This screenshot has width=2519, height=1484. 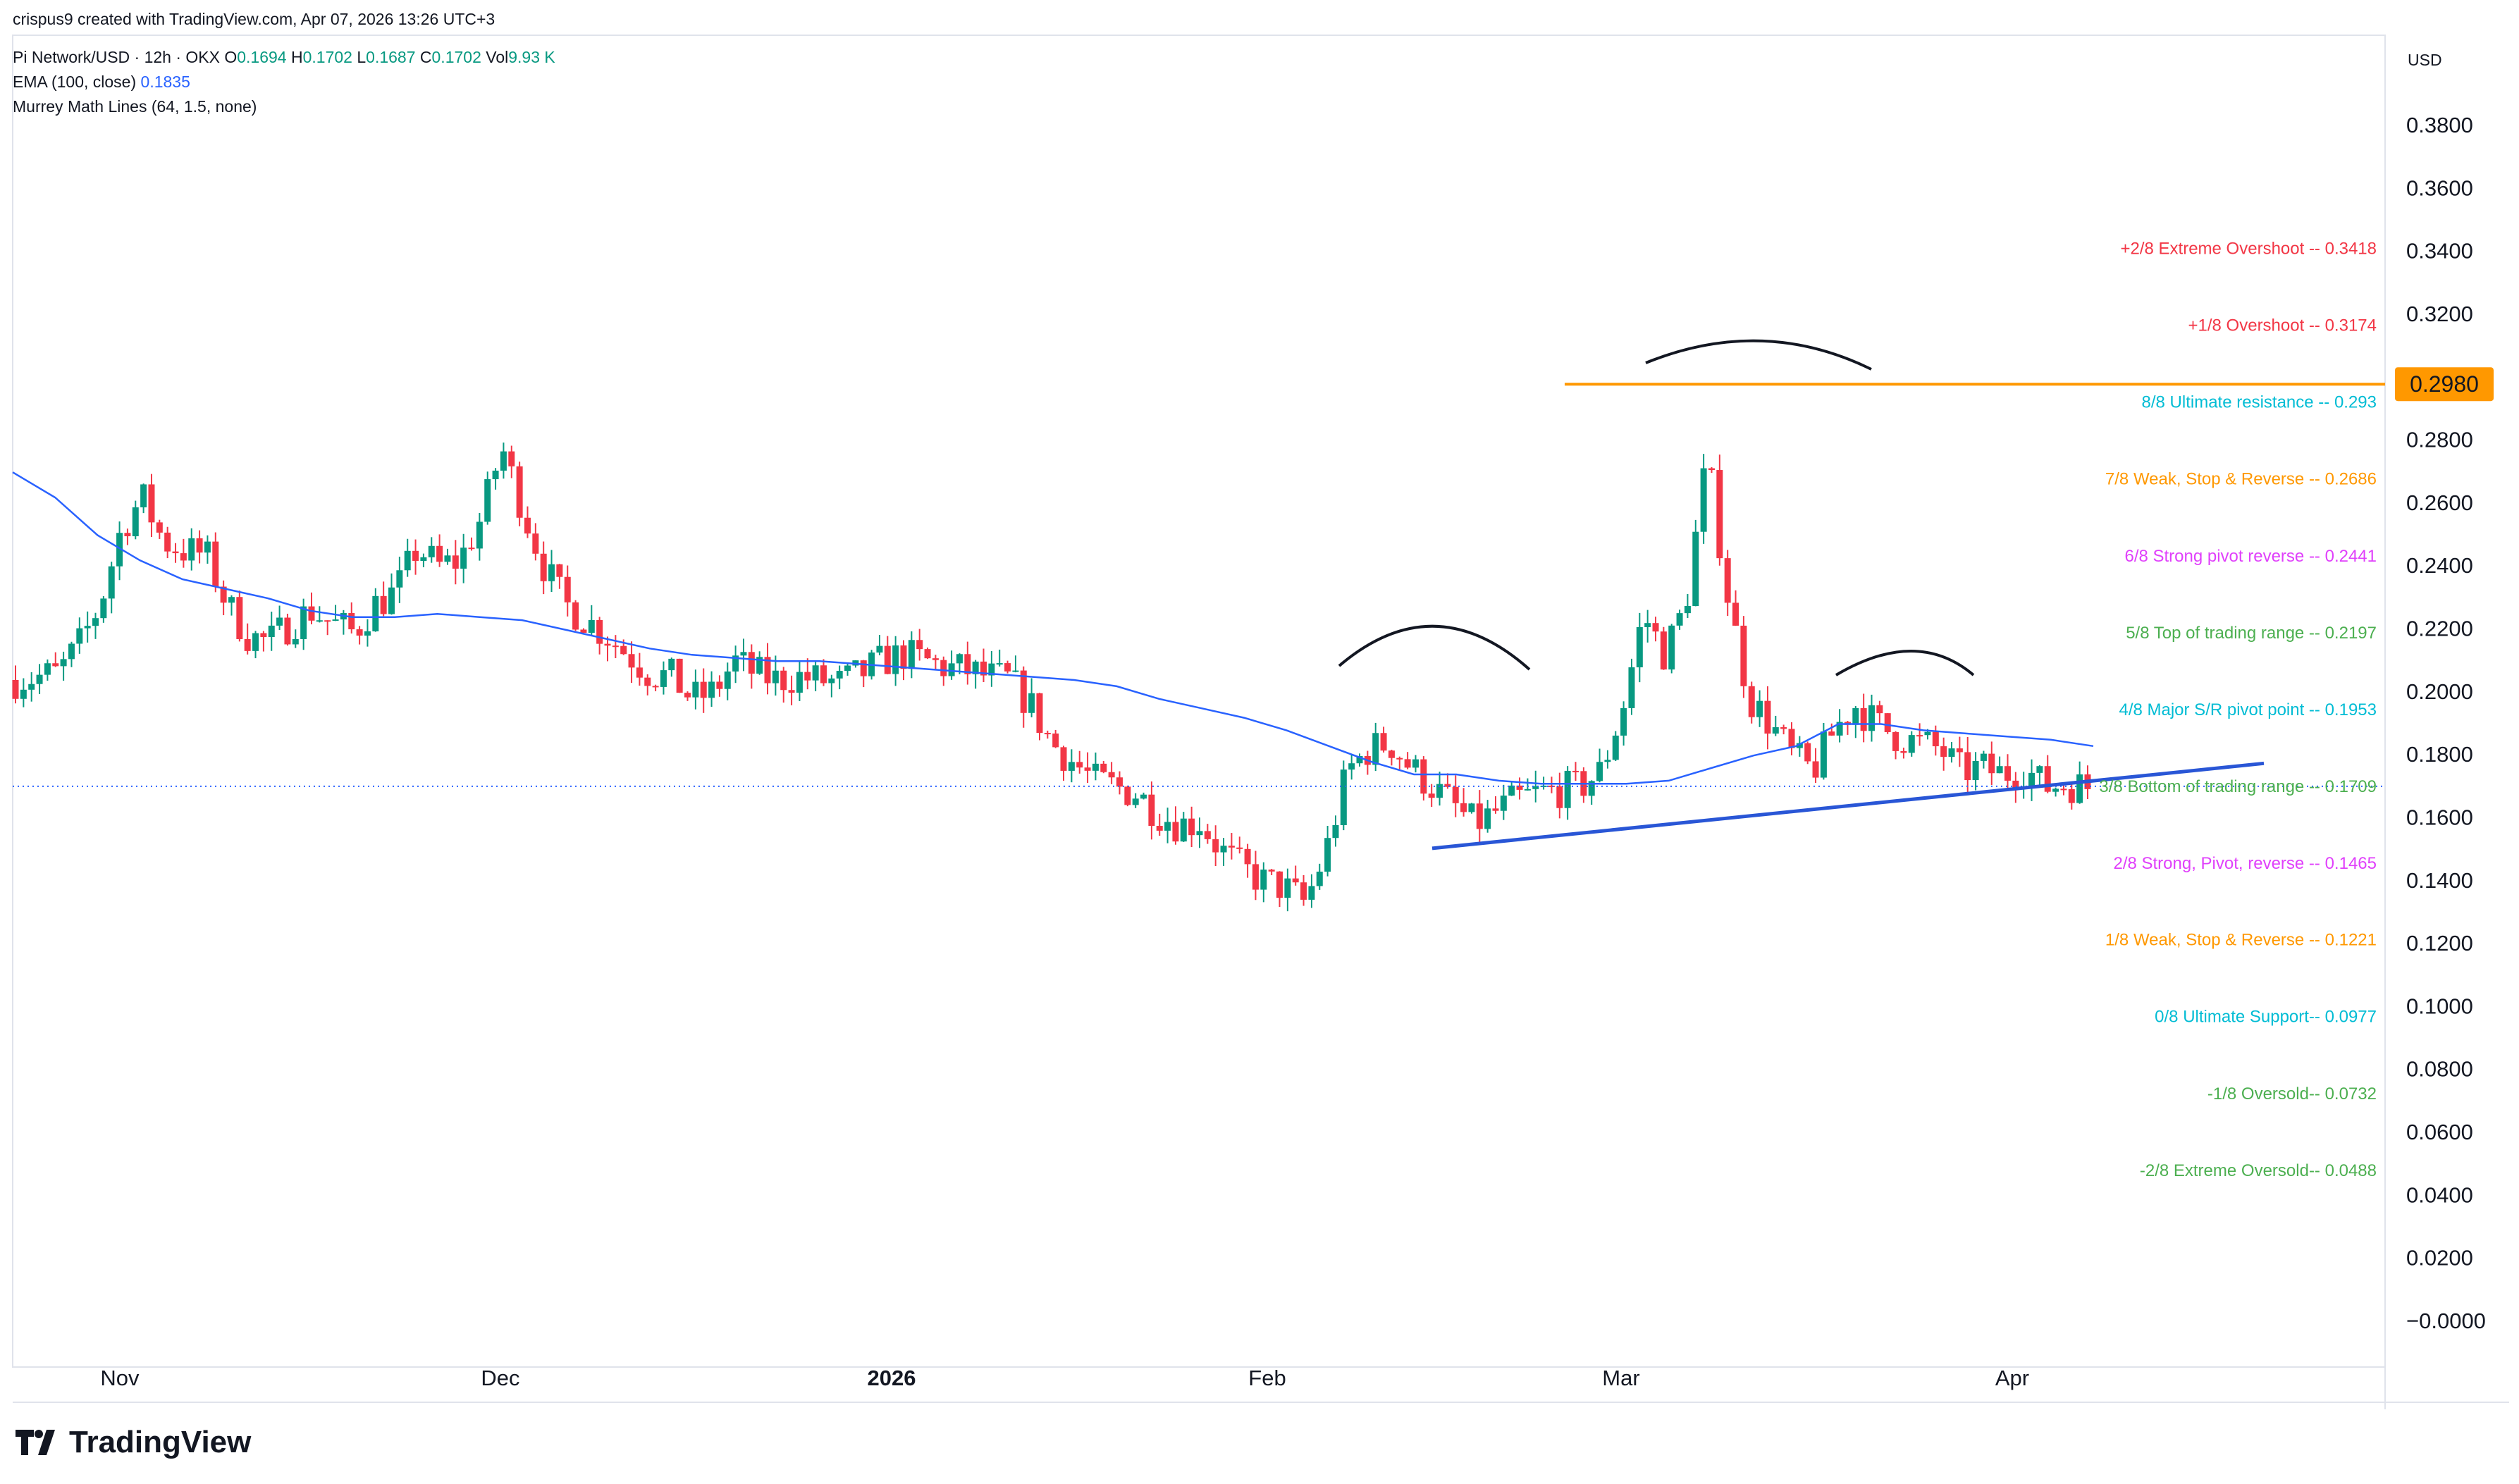 What do you see at coordinates (2439, 943) in the screenshot?
I see `y-tick-label: 0.1200` at bounding box center [2439, 943].